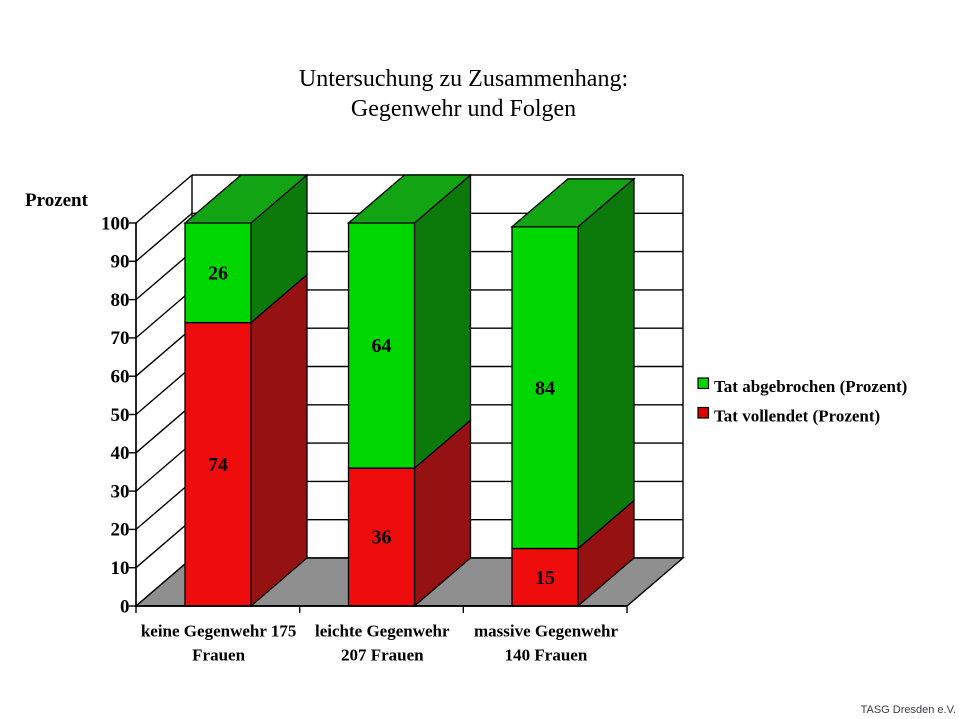  What do you see at coordinates (120, 530) in the screenshot?
I see `svg-text: 20` at bounding box center [120, 530].